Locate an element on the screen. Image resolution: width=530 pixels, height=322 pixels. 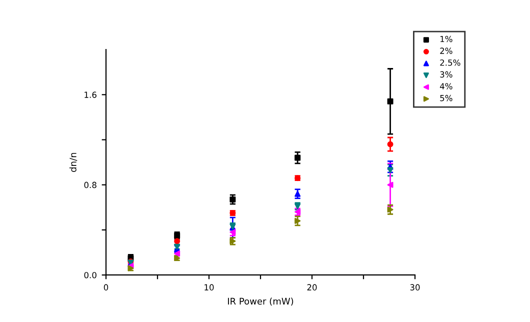
legend-label: 1% is located at coordinates (446, 39).